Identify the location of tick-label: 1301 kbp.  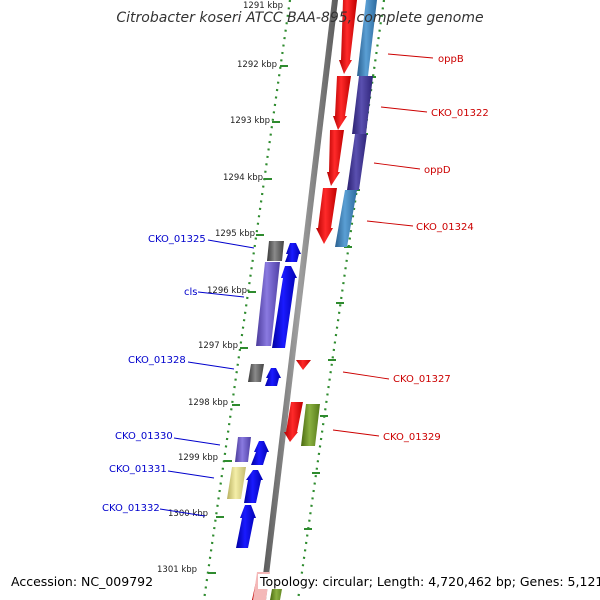
(177, 570).